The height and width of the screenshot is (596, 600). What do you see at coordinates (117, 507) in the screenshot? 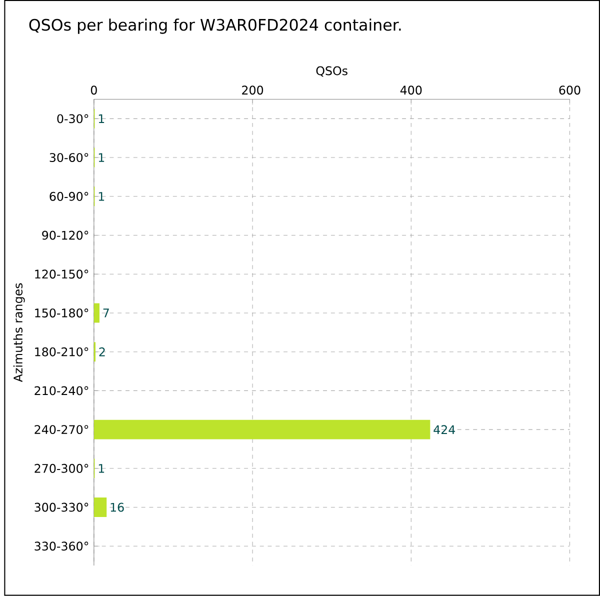
I see `data-label: 16` at bounding box center [117, 507].